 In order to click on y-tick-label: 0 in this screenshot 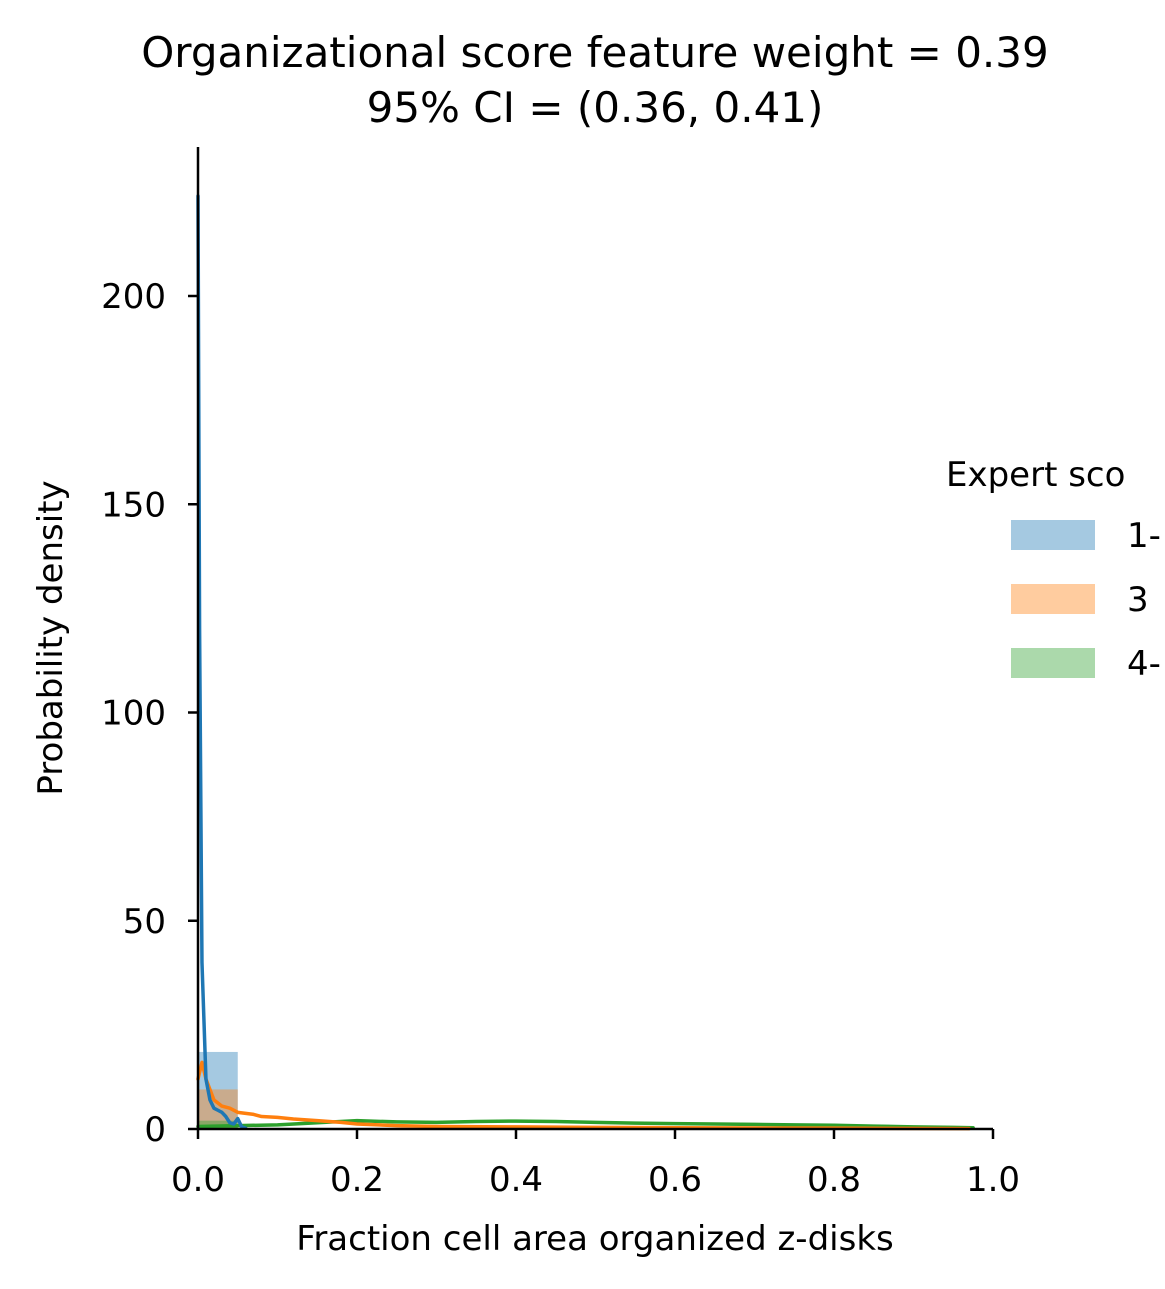, I will do `click(155, 1130)`.